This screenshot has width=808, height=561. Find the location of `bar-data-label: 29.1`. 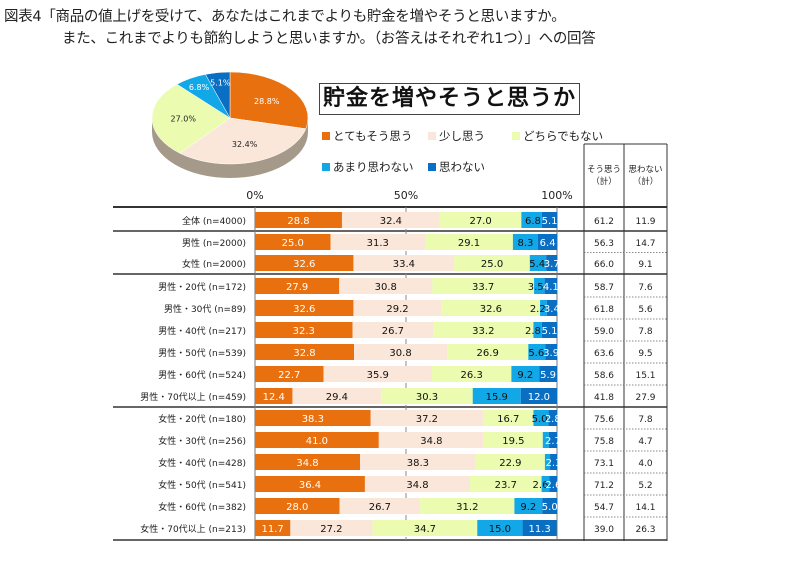

bar-data-label: 29.1 is located at coordinates (469, 243).